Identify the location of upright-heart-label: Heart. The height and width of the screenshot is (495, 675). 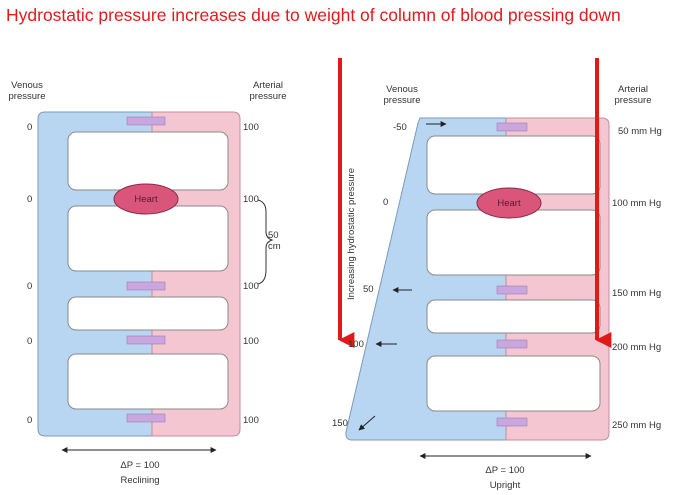
(509, 203).